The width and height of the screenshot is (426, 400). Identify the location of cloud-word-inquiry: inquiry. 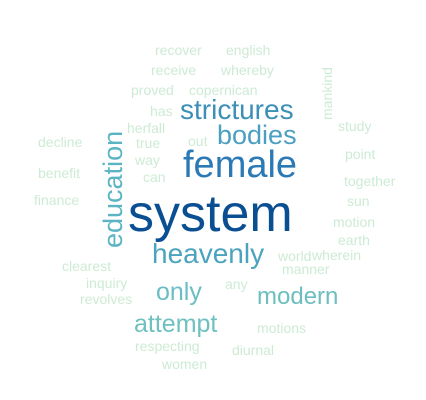
(107, 283).